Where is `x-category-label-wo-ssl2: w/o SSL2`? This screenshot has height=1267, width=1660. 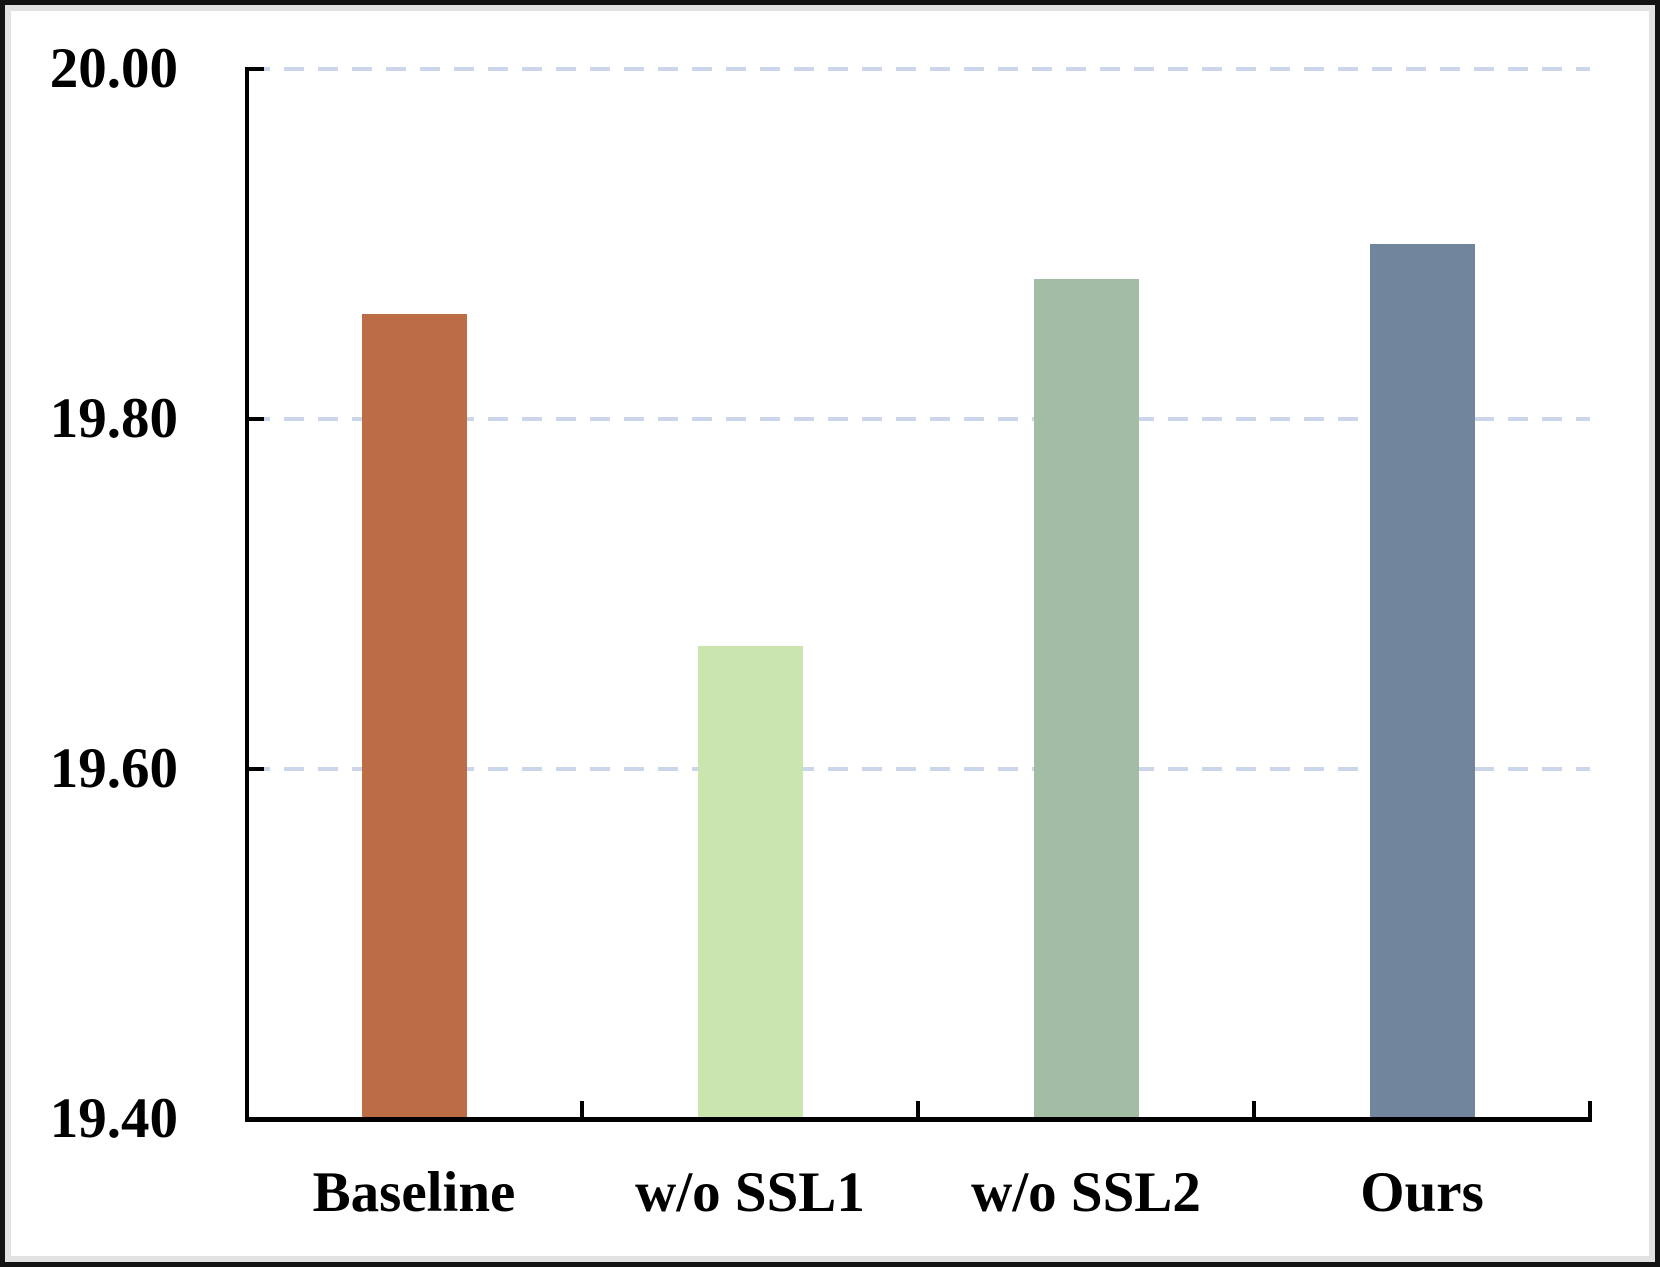 x-category-label-wo-ssl2: w/o SSL2 is located at coordinates (1086, 1192).